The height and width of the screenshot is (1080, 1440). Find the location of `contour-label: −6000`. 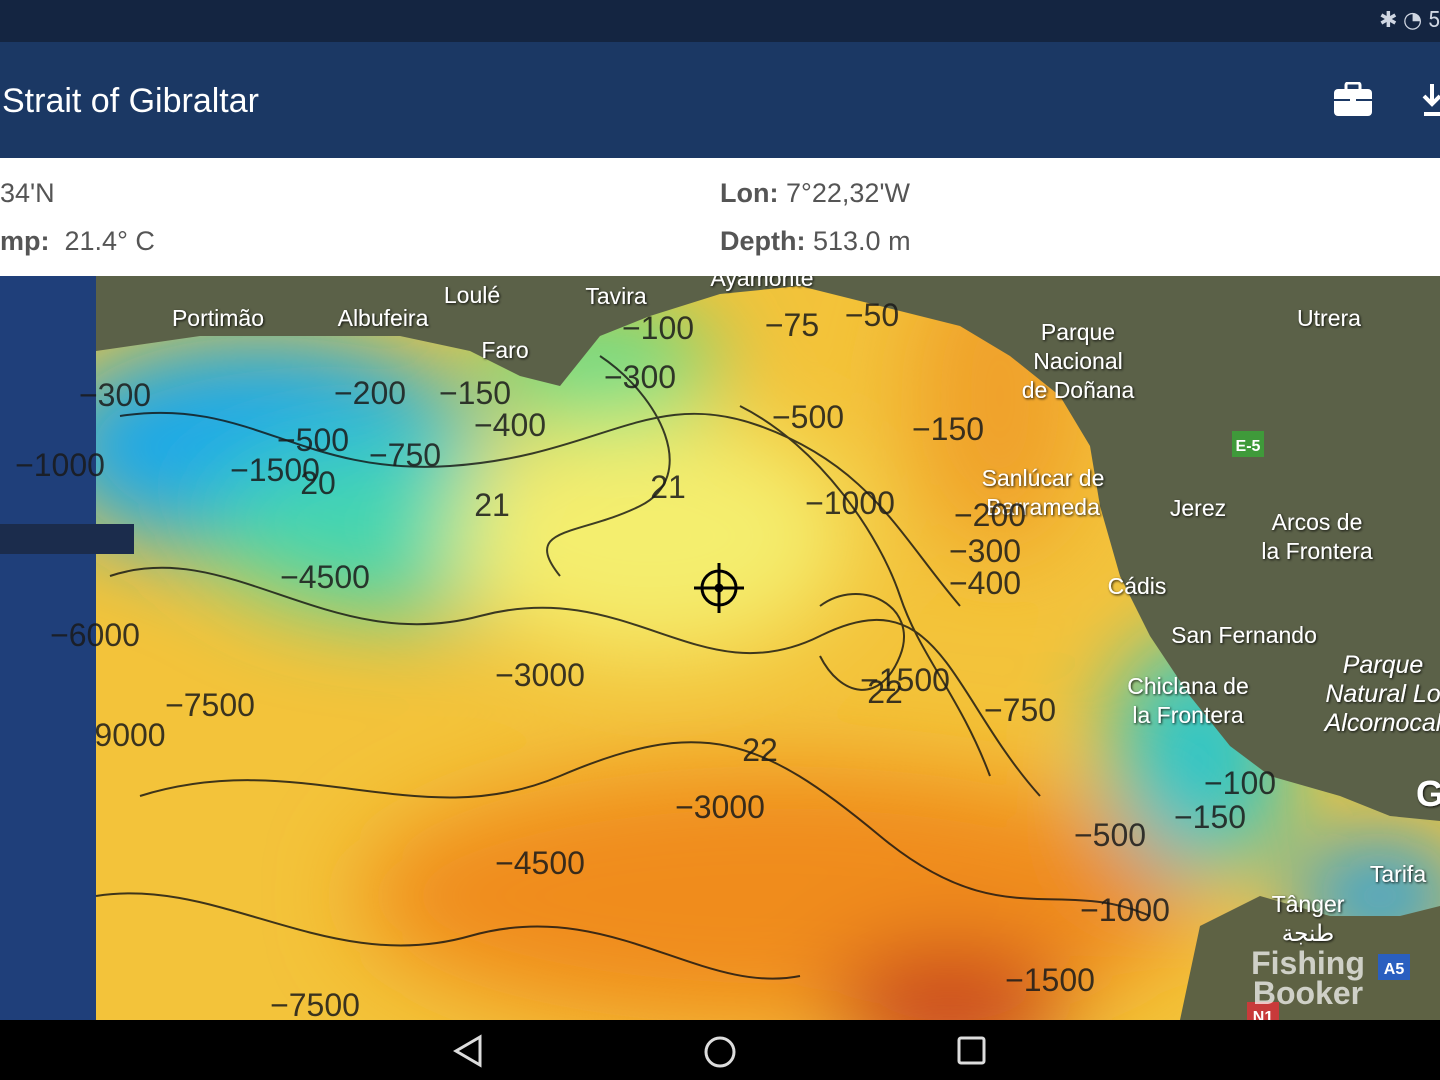

contour-label: −6000 is located at coordinates (95, 635).